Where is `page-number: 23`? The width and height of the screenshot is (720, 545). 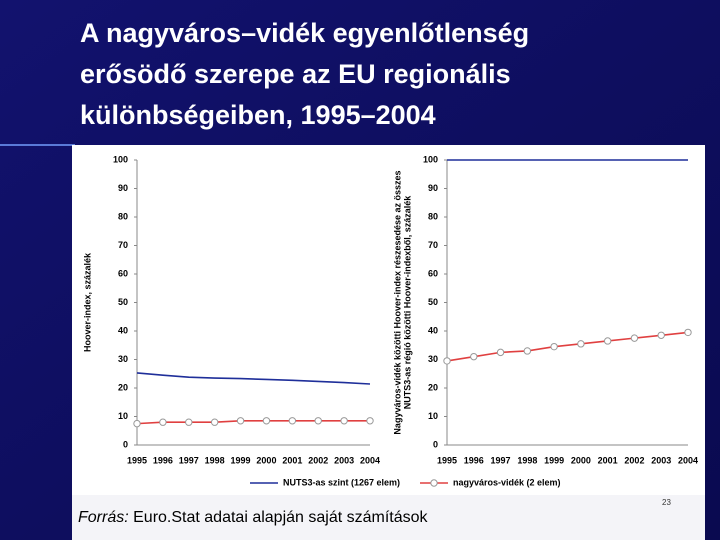 page-number: 23 is located at coordinates (666, 502).